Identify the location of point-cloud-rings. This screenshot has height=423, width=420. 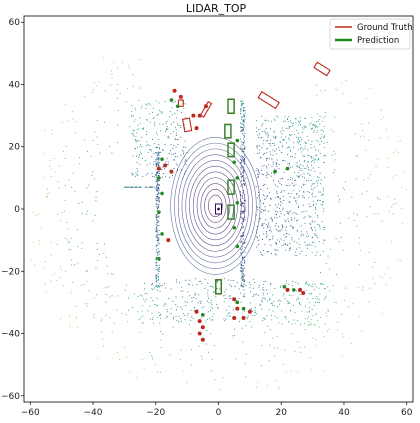
(215, 206).